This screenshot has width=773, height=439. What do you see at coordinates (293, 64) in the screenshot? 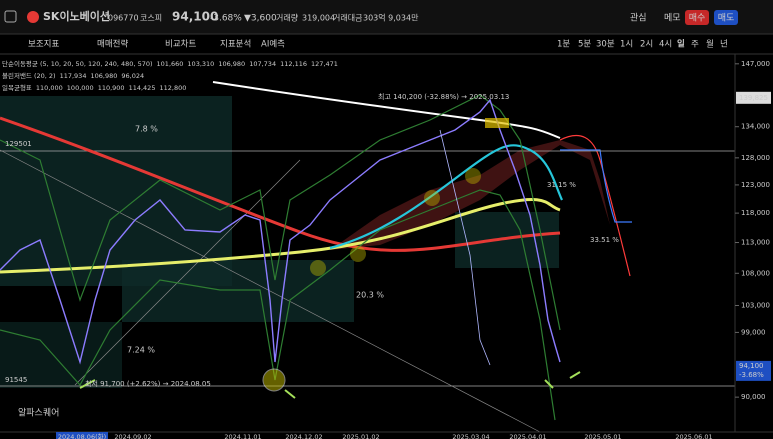
I see `legend-value: 112,116` at bounding box center [293, 64].